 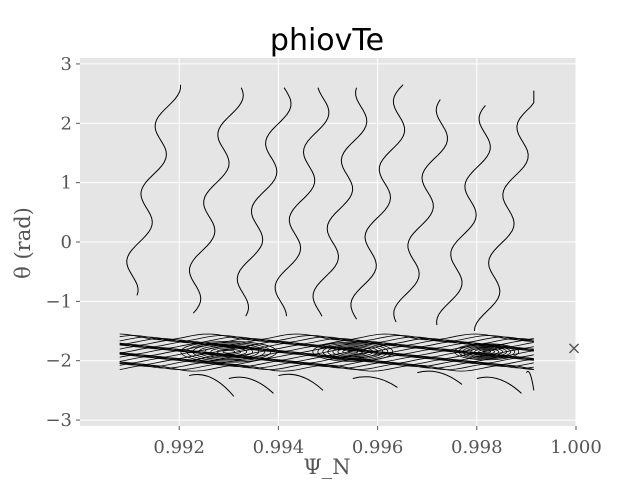 What do you see at coordinates (58, 420) in the screenshot?
I see `y-tick-label: −3` at bounding box center [58, 420].